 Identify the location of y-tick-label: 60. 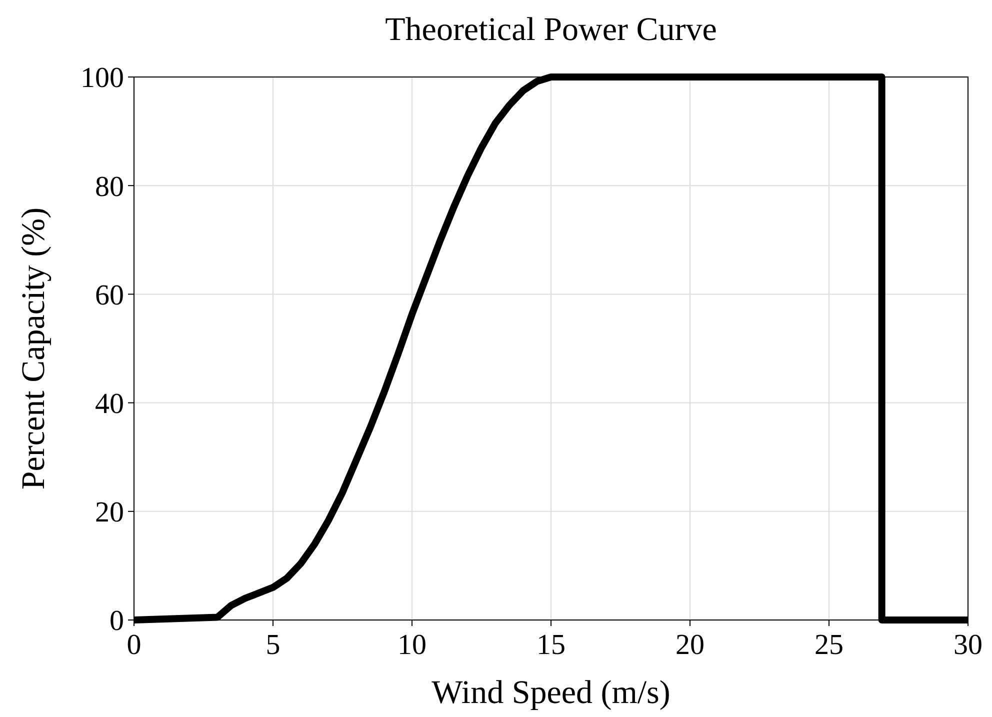
(109, 295).